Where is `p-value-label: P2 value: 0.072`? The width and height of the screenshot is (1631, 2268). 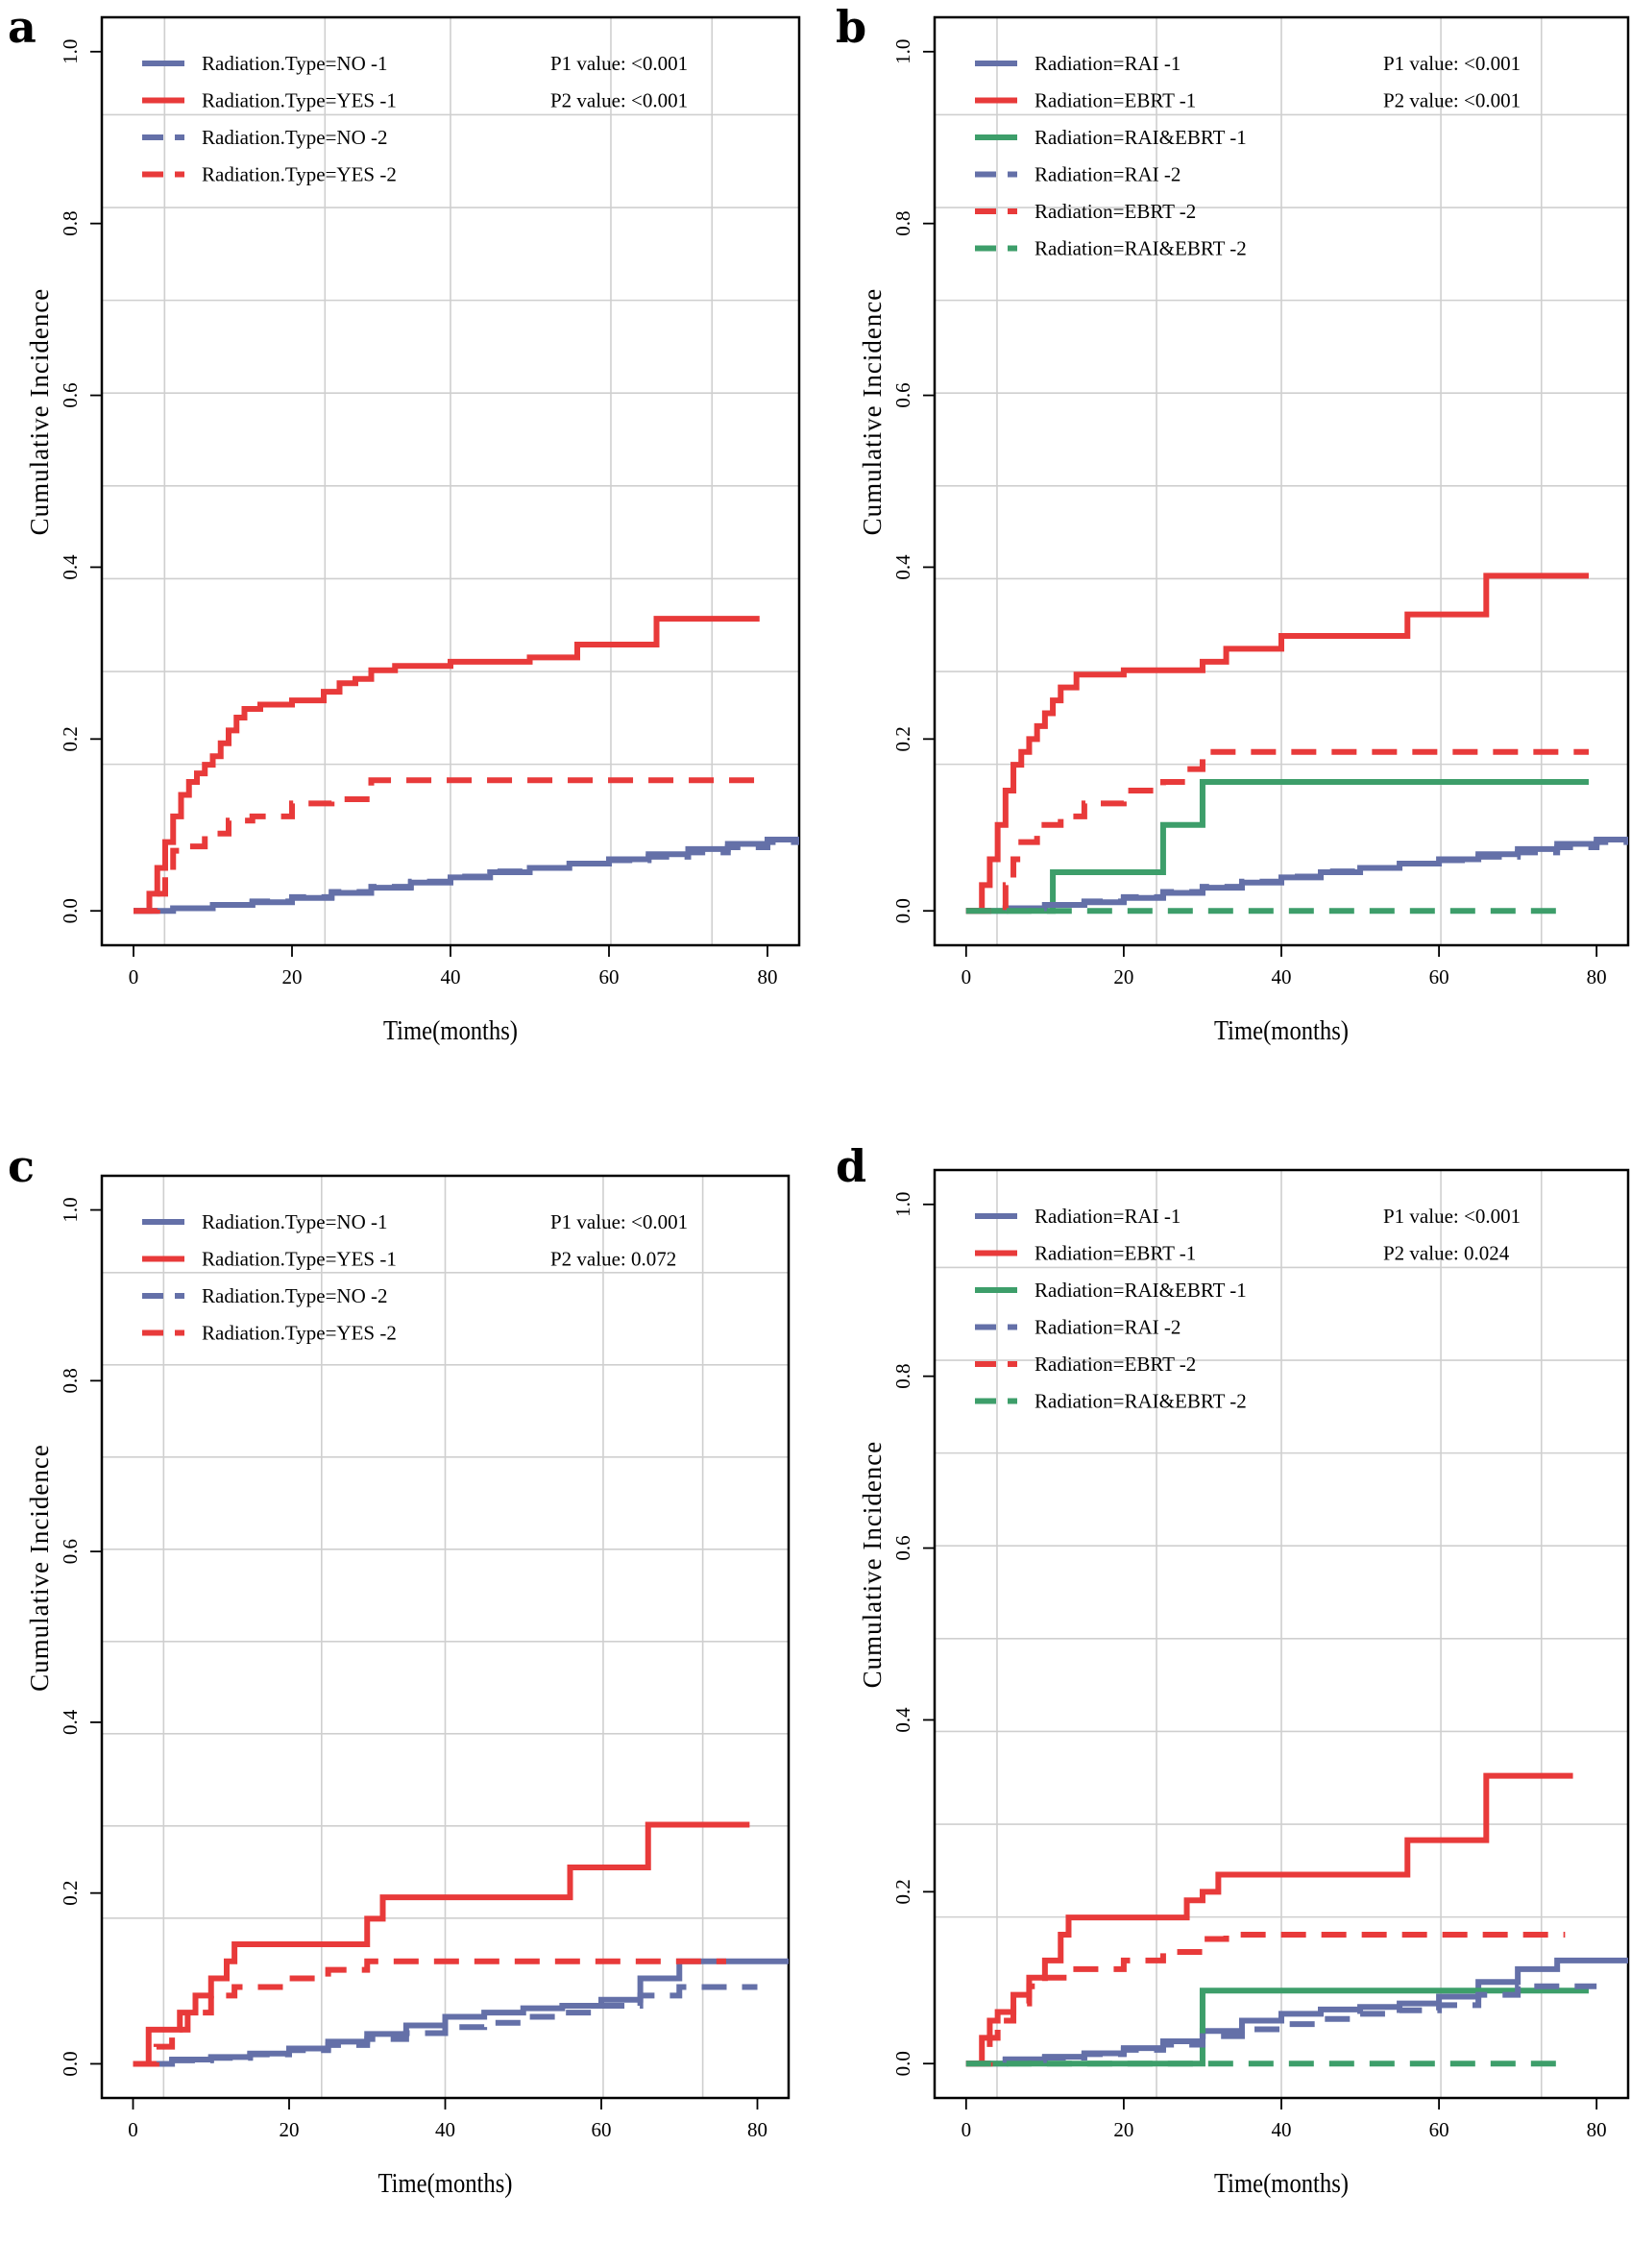
p-value-label: P2 value: 0.072 is located at coordinates (613, 1259).